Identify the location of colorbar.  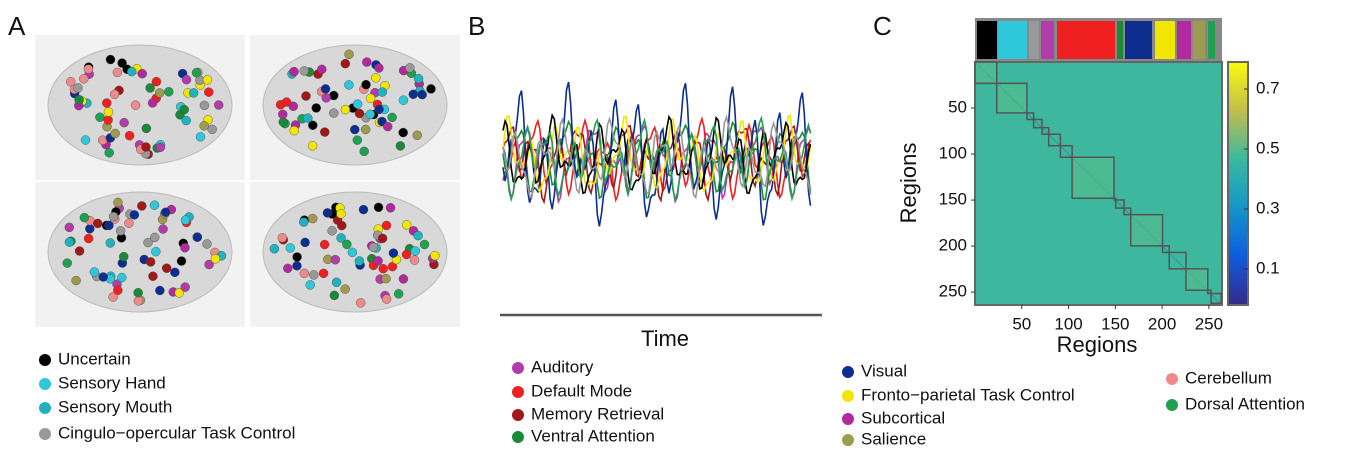
(1238, 183).